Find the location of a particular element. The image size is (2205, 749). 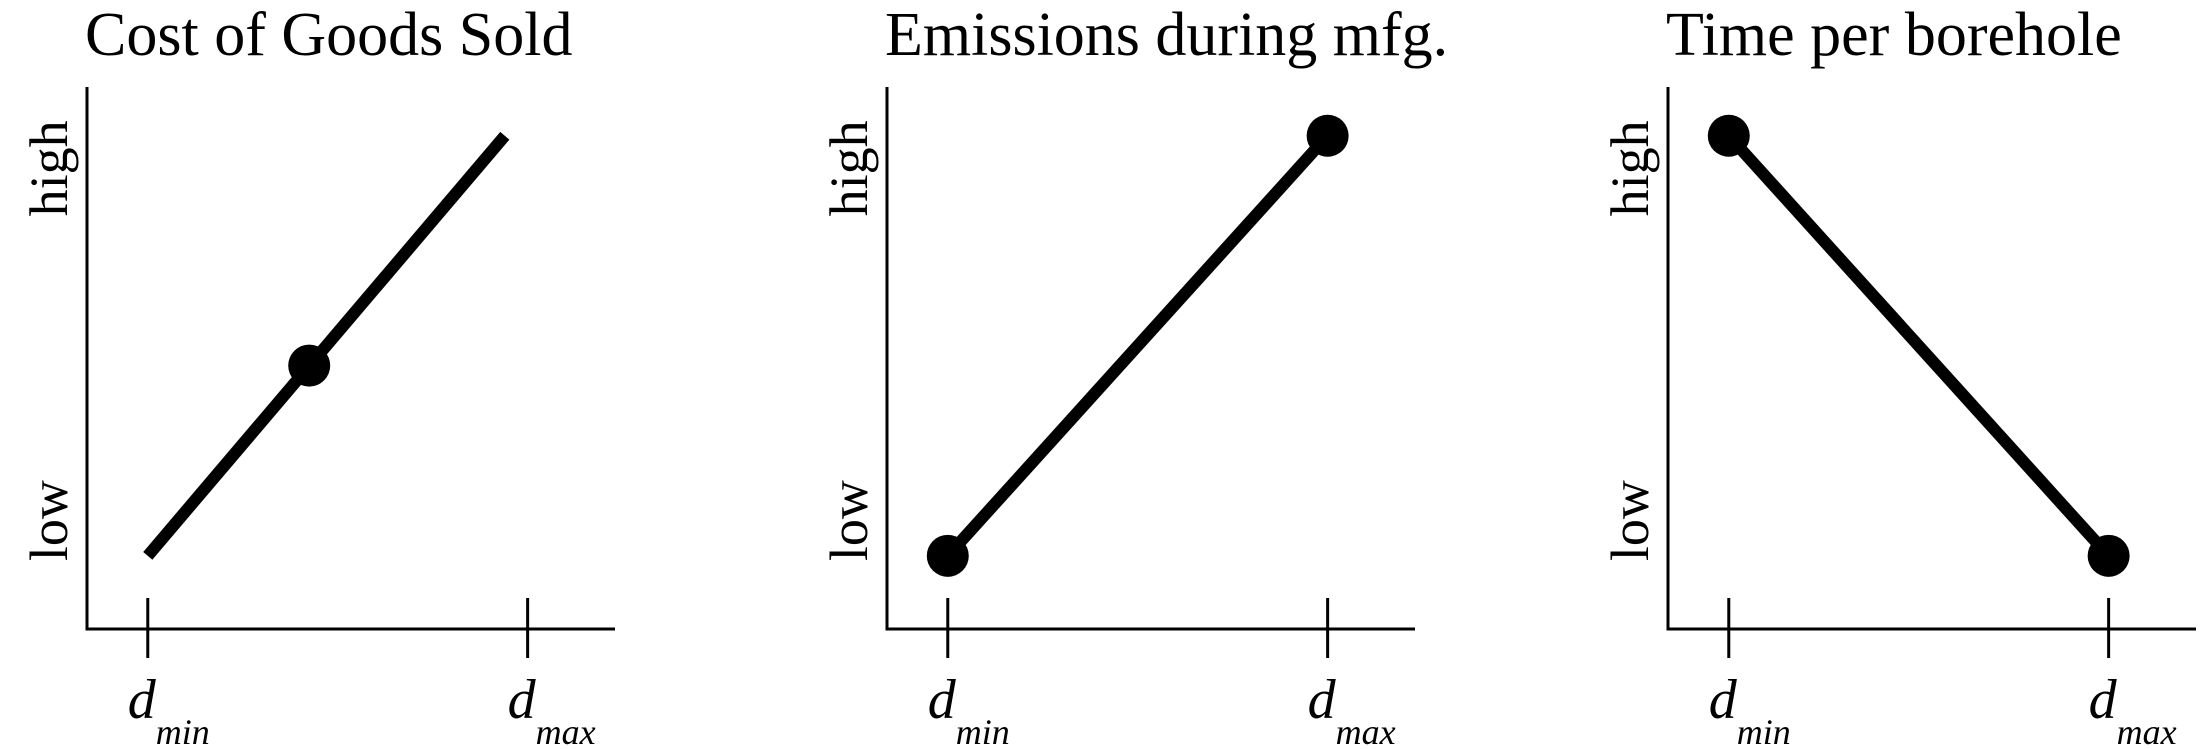

chart-title: Cost of Goods Sold is located at coordinates (328, 35).